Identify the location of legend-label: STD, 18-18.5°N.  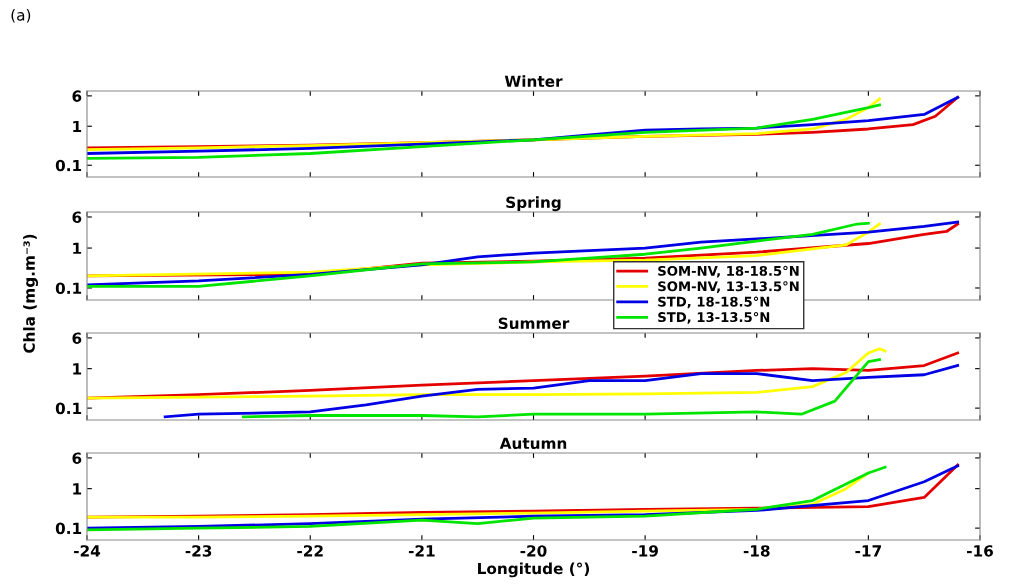
(714, 302).